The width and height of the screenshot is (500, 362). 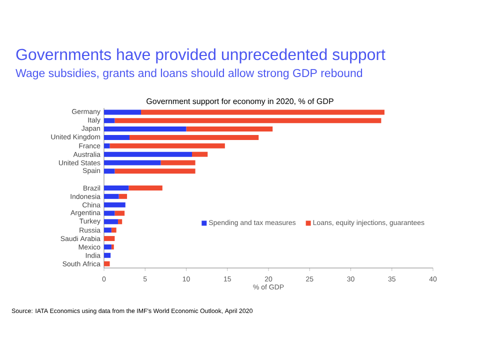 I want to click on text: Government support for economy in 2020, % of GDP, so click(x=240, y=102).